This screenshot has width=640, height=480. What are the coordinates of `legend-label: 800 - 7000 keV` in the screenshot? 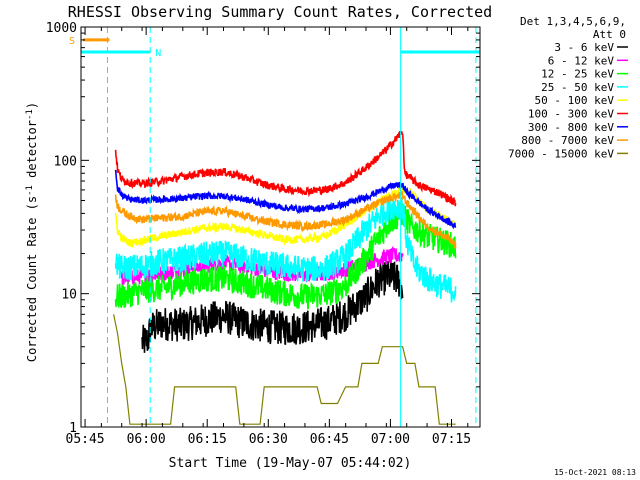 It's located at (567, 140).